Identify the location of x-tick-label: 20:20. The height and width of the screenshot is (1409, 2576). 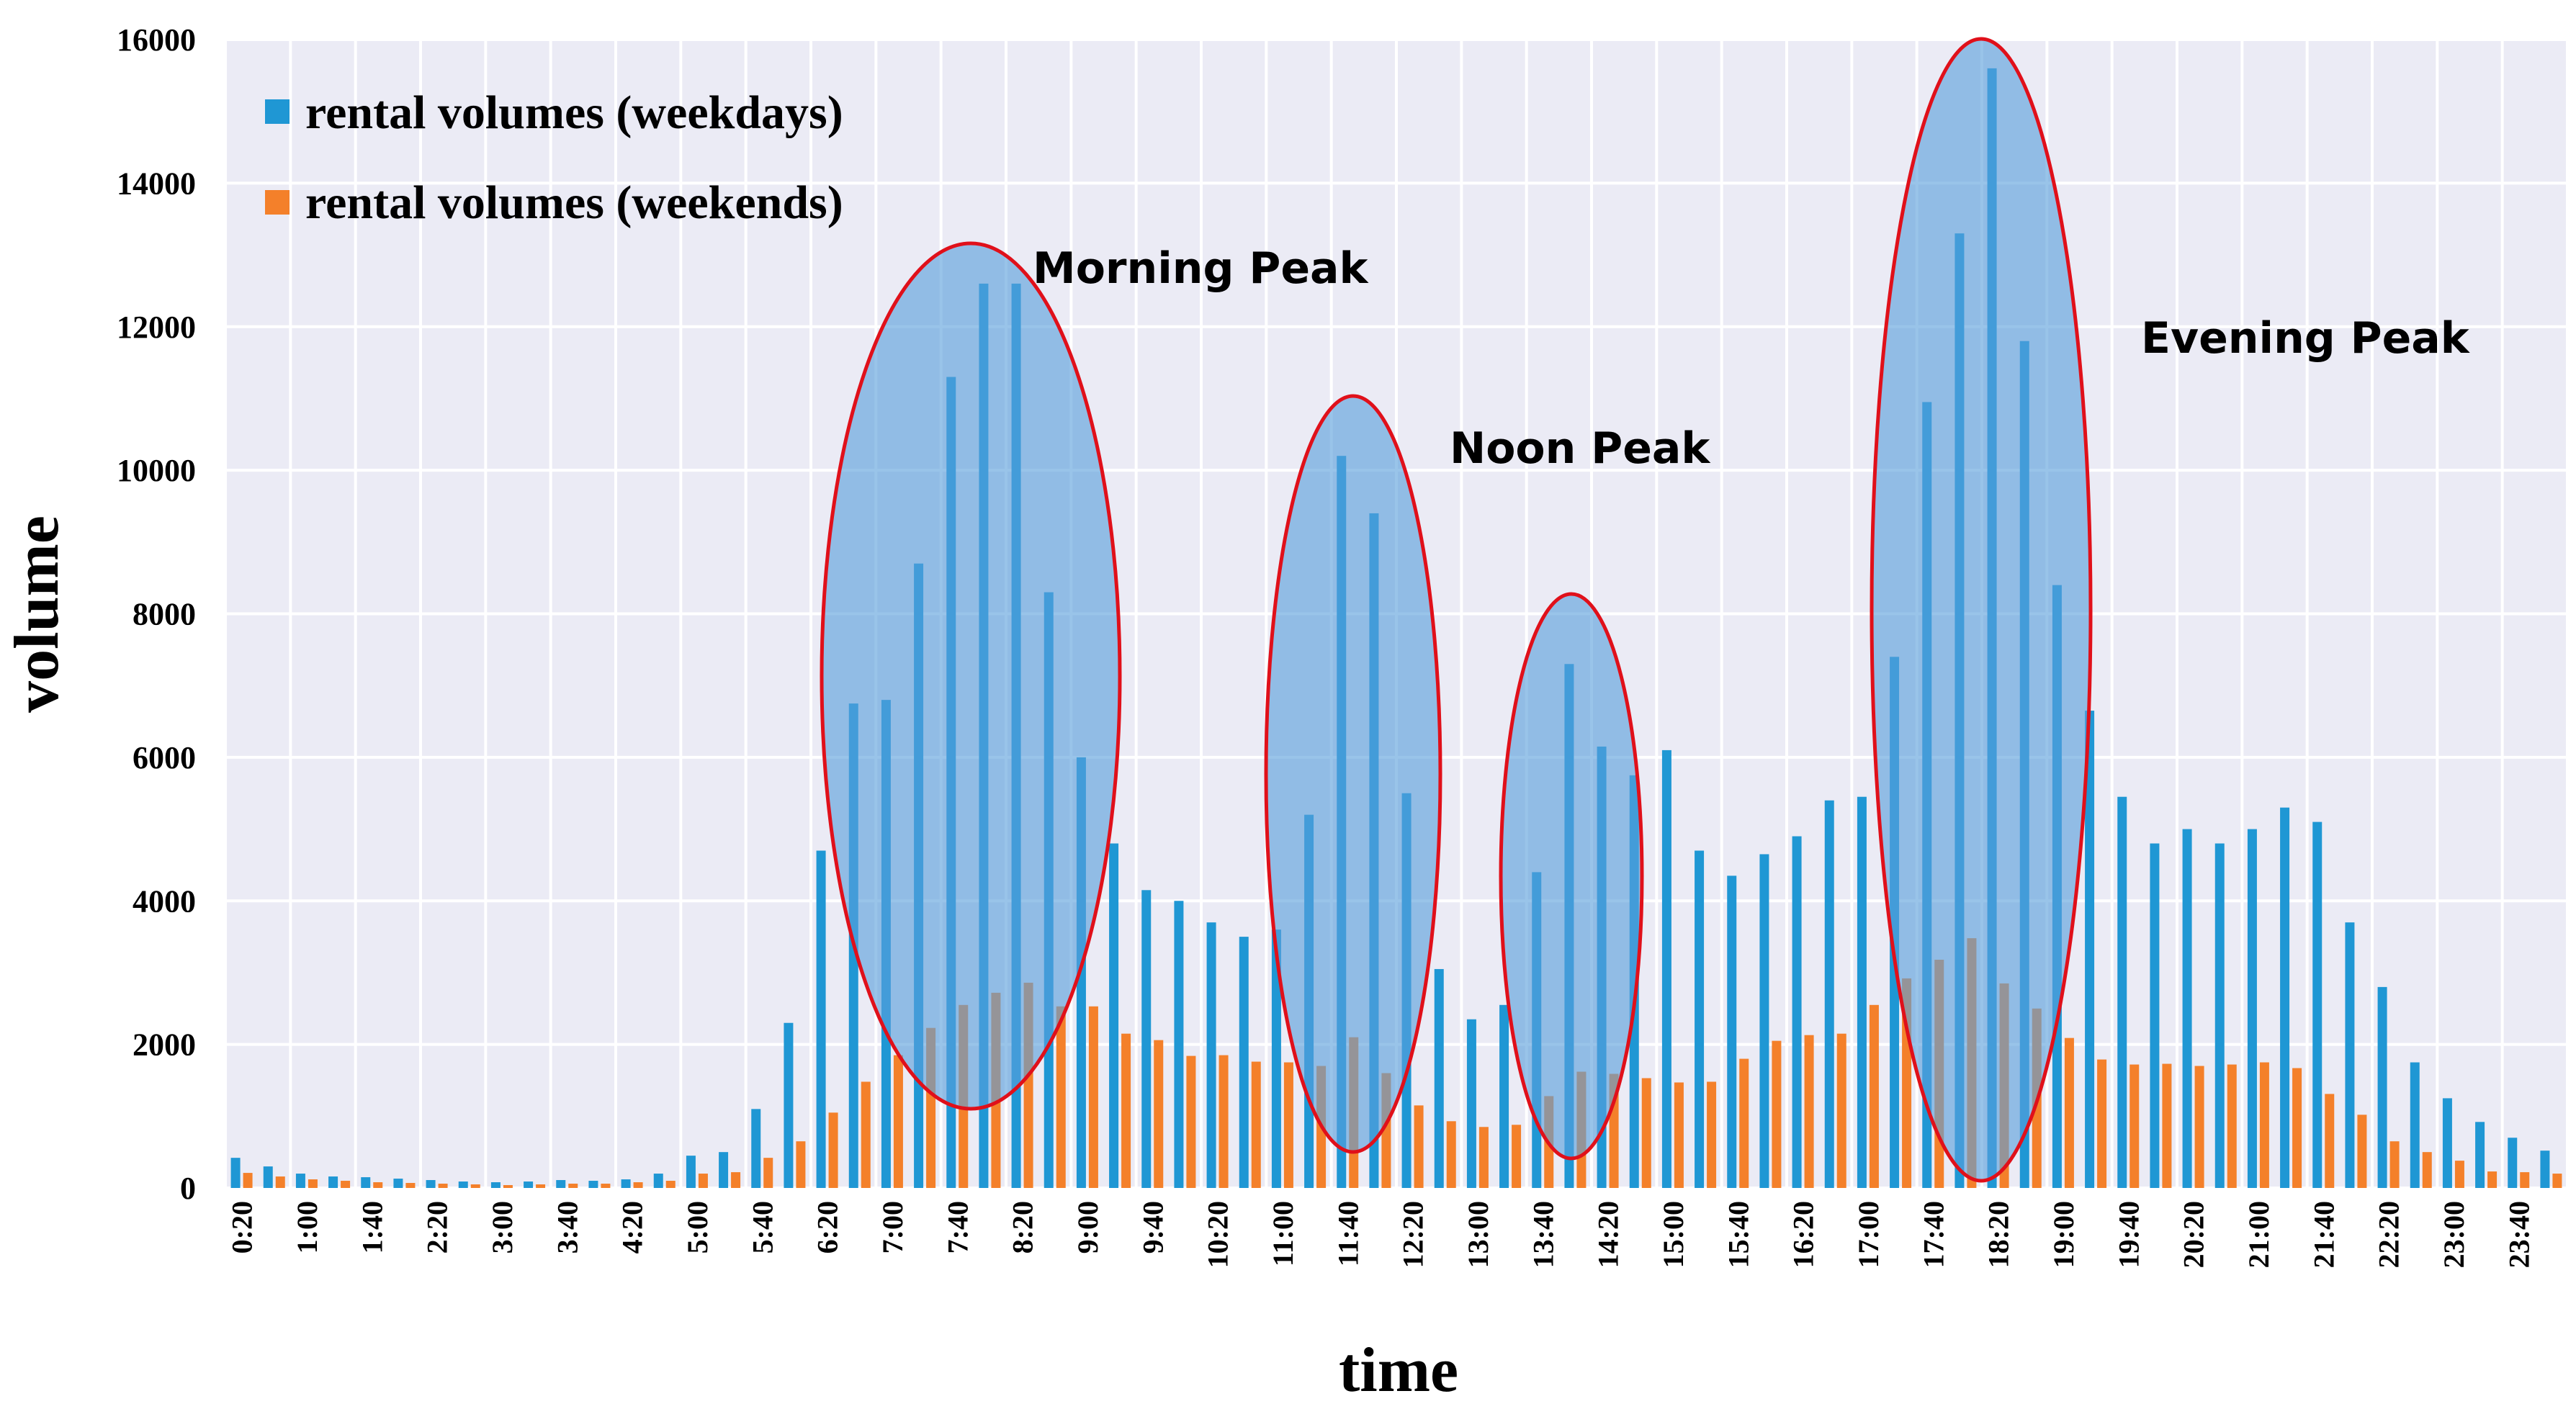
(2194, 1234).